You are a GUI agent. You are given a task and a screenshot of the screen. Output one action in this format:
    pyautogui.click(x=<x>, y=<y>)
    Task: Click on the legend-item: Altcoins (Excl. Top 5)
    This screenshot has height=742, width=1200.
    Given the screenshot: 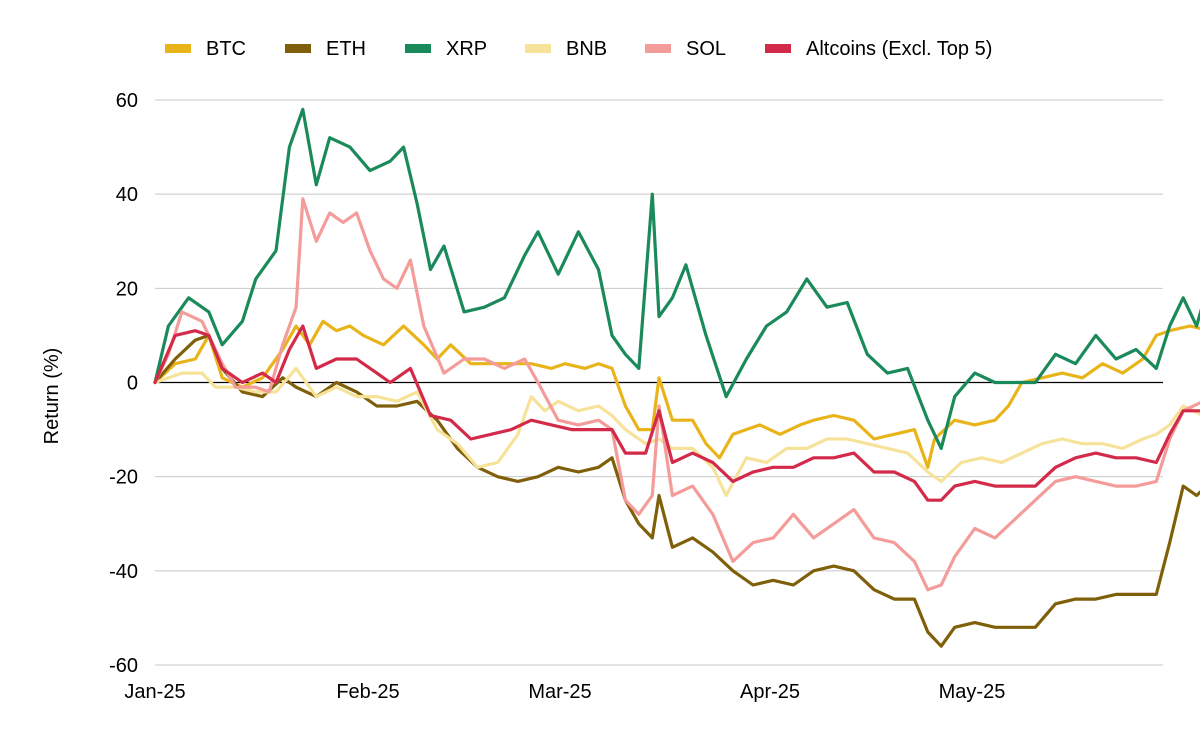 What is the action you would take?
    pyautogui.click(x=878, y=49)
    